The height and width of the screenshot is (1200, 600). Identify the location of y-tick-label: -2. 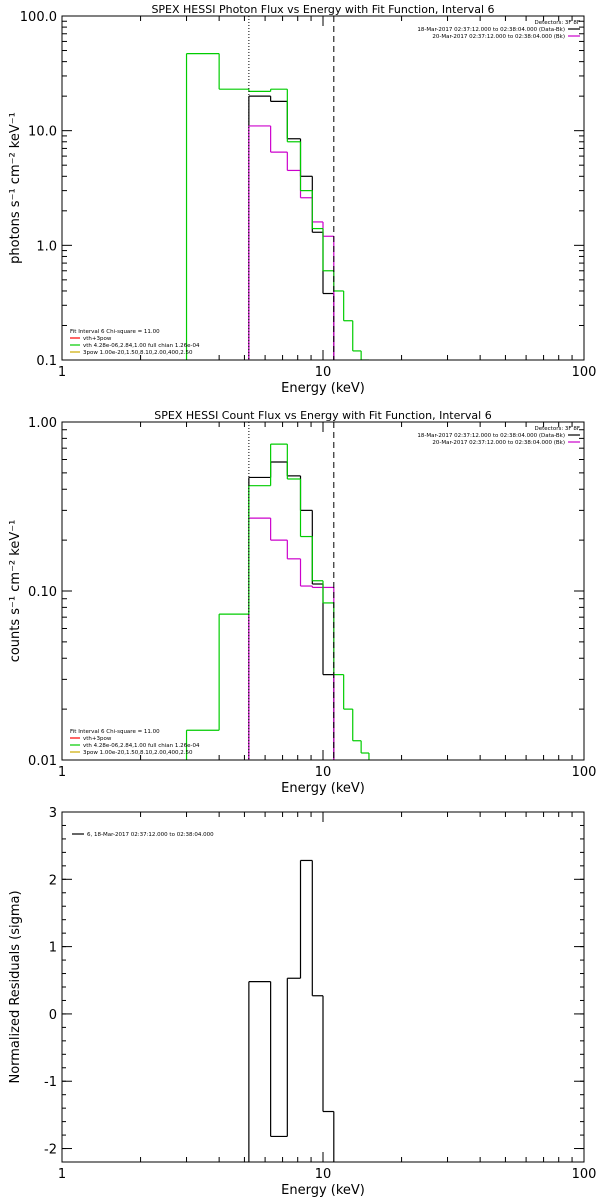
(50, 1150).